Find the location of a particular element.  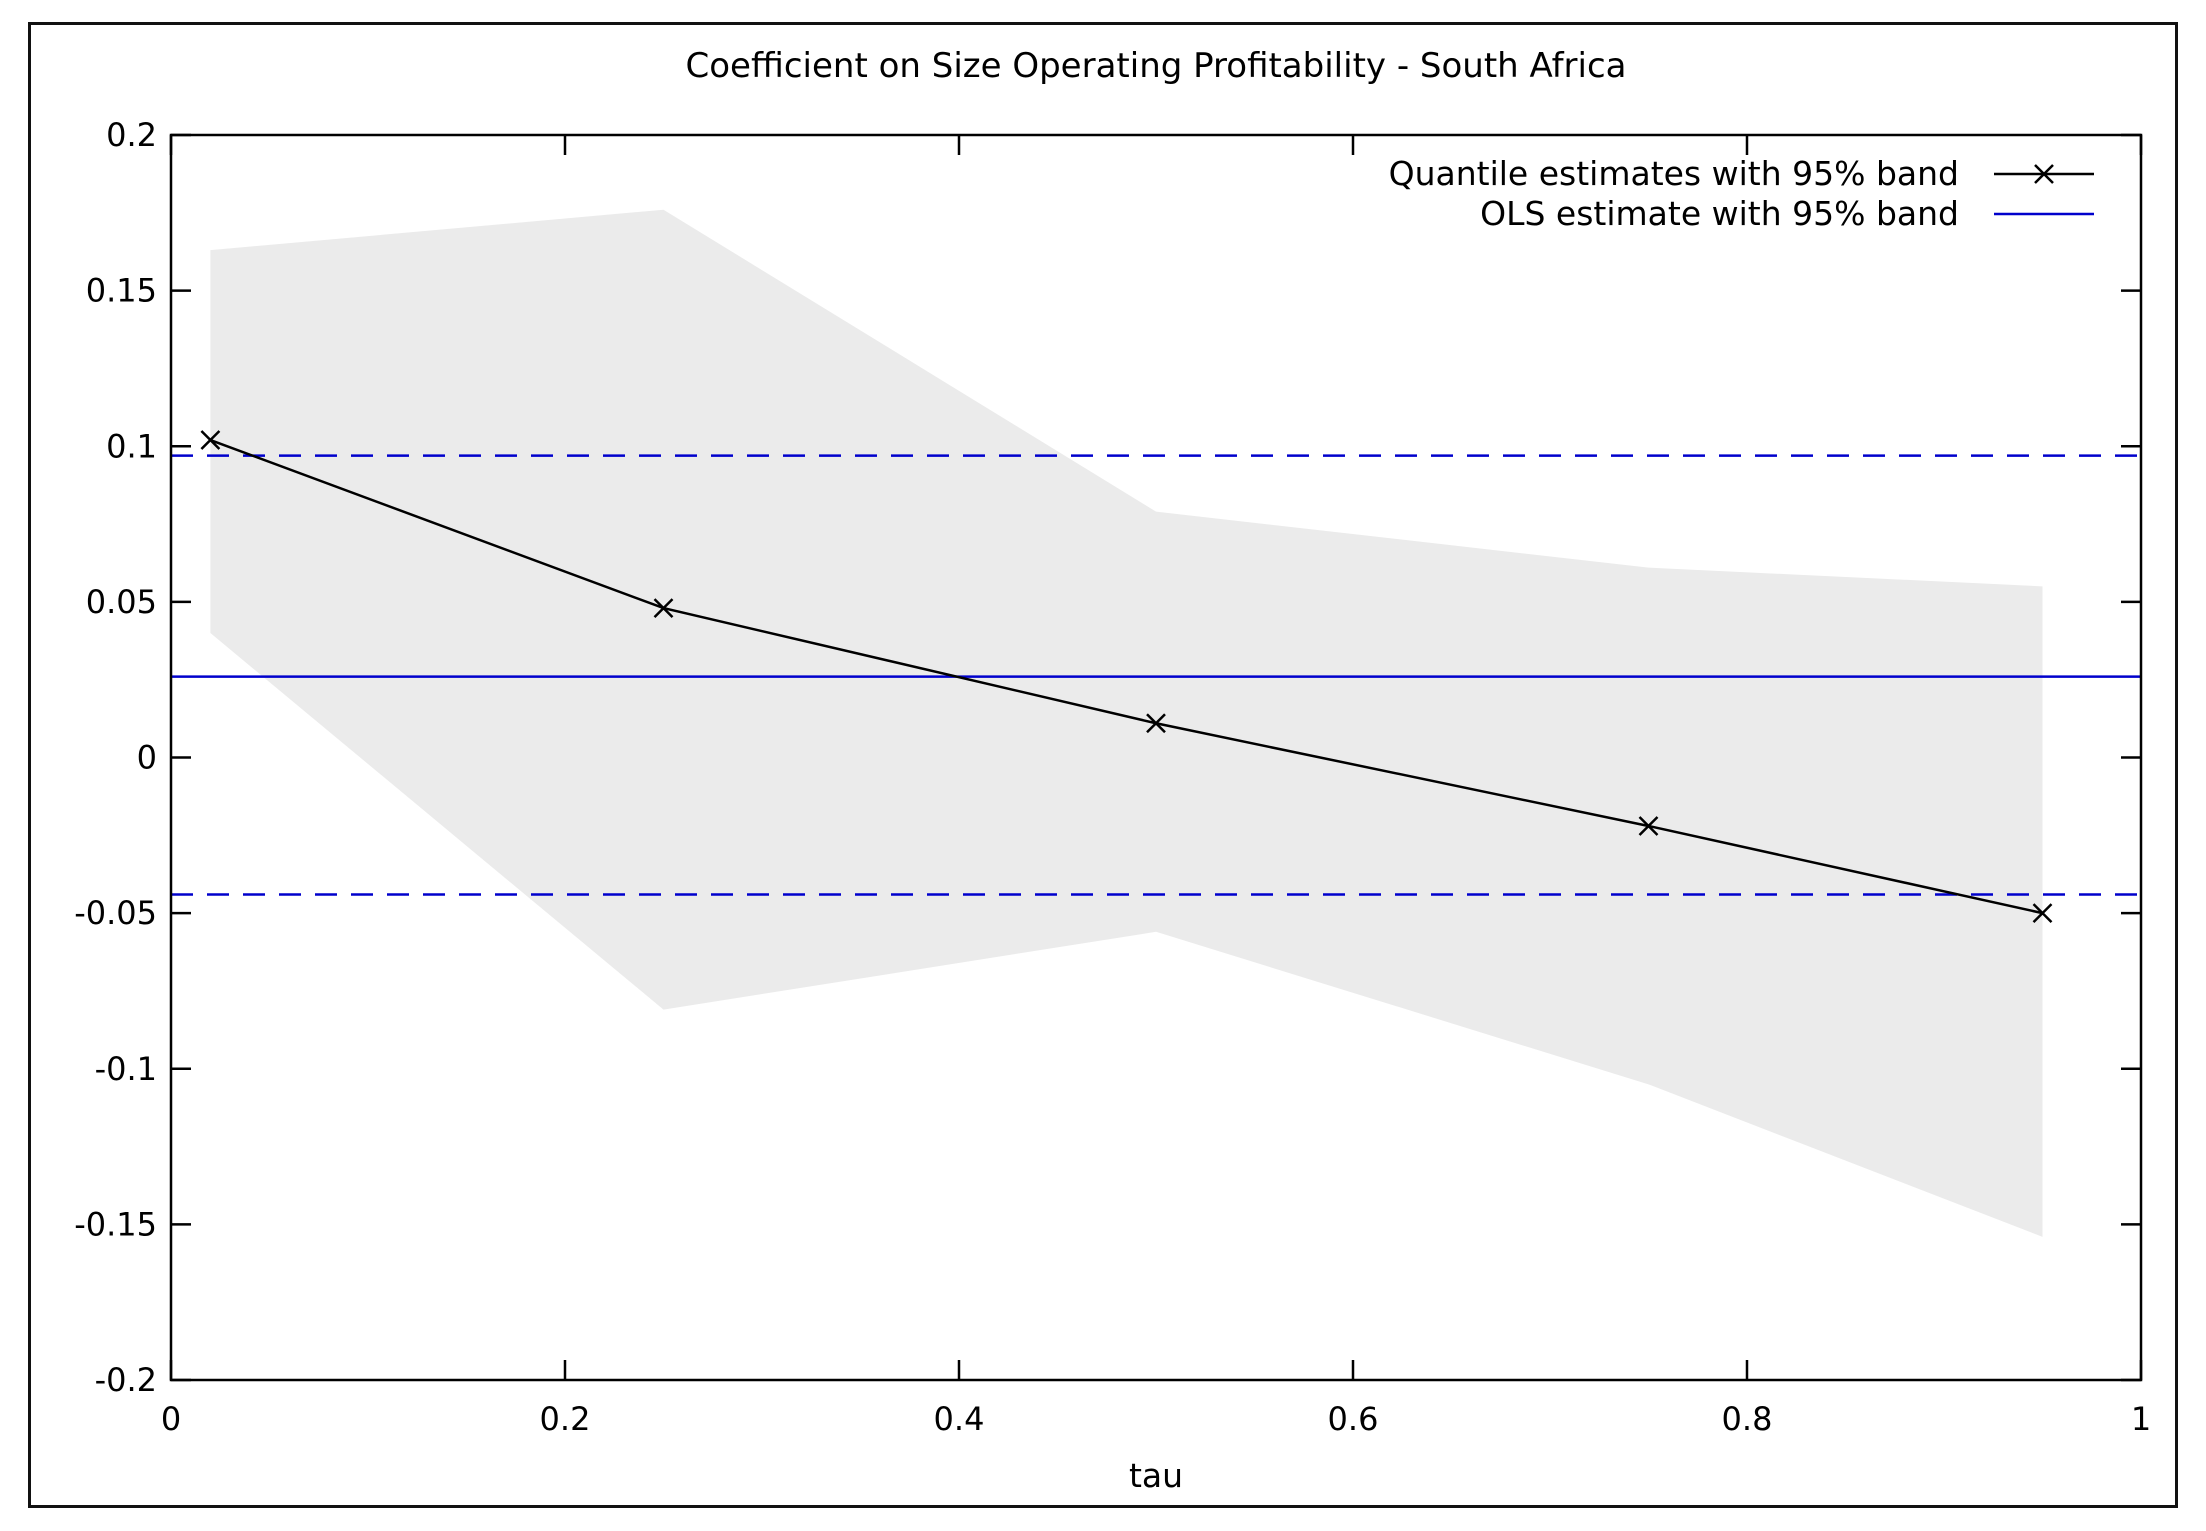

y-tick-label: -0.2 is located at coordinates (126, 1380).